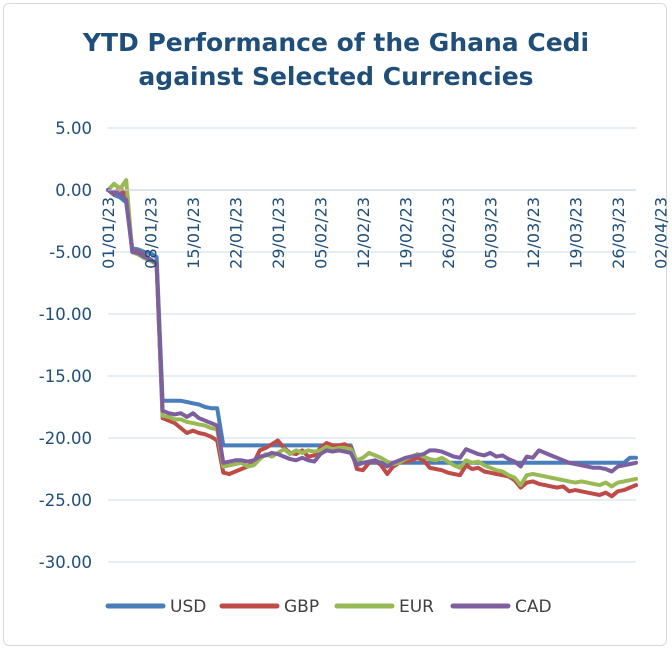 This screenshot has width=672, height=651. What do you see at coordinates (108, 233) in the screenshot?
I see `x-tick-label: 01/01/23` at bounding box center [108, 233].